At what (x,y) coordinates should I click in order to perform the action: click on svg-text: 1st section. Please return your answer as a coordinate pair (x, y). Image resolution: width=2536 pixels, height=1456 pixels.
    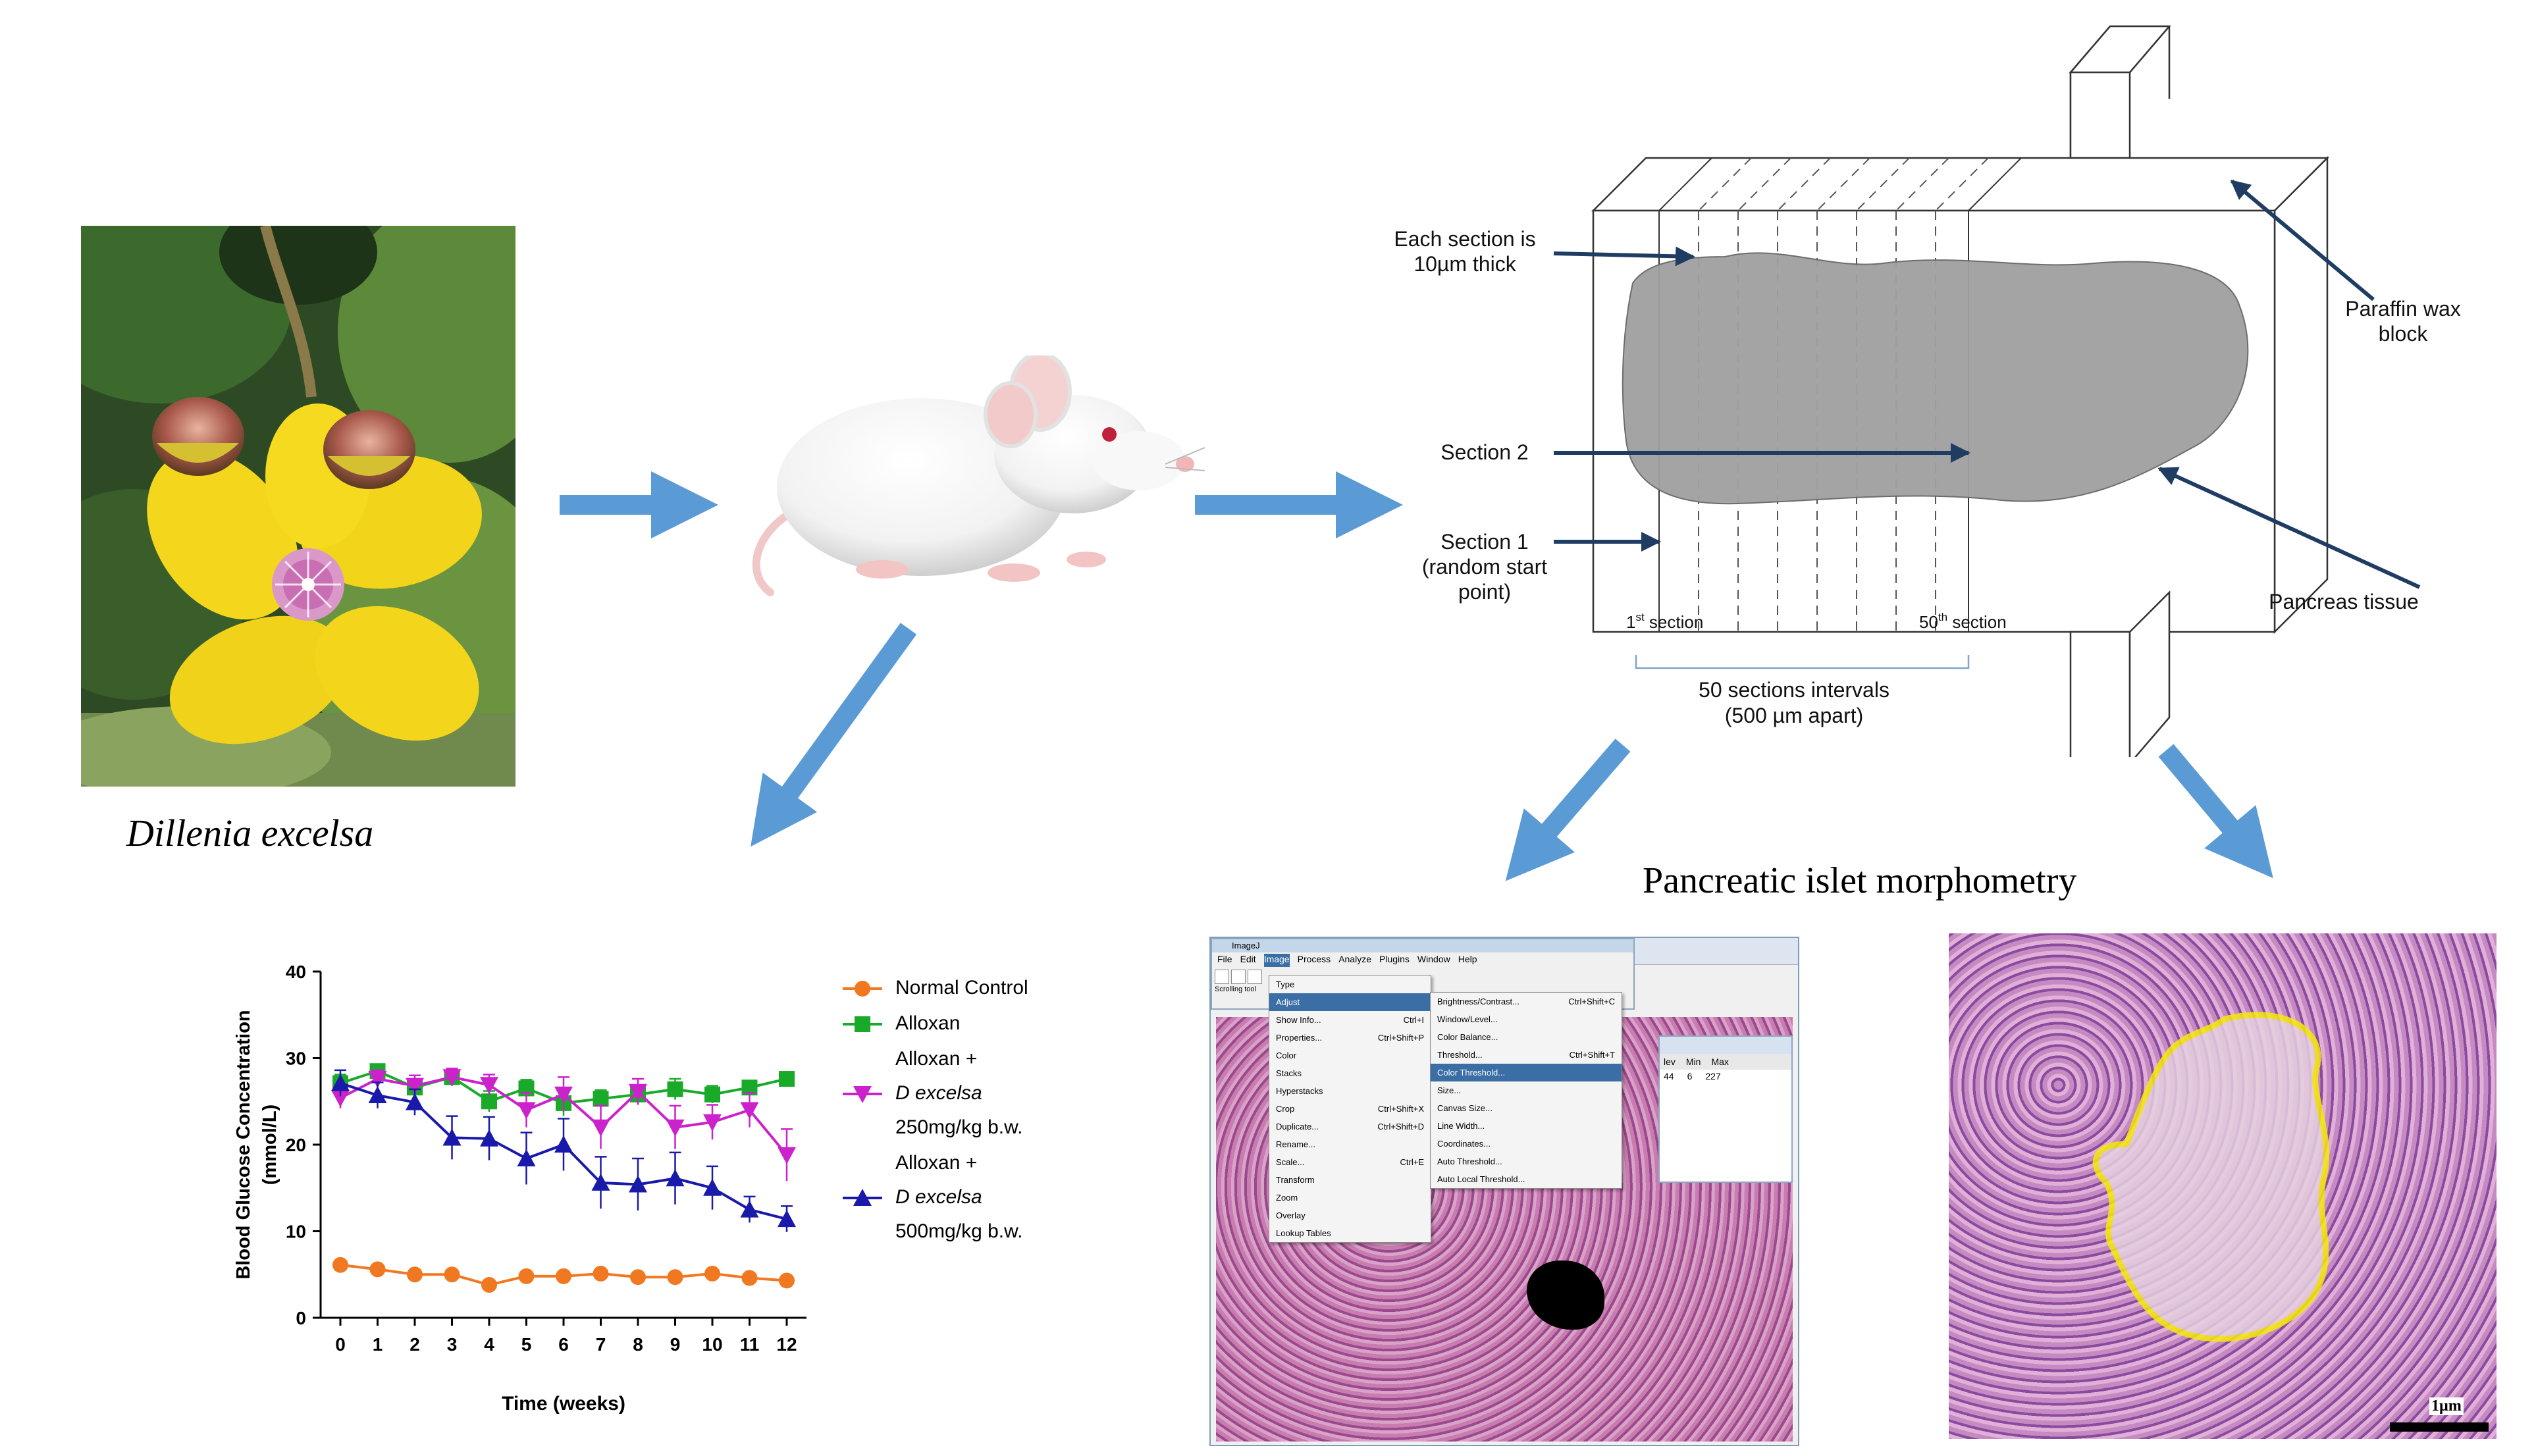
    Looking at the image, I should click on (1664, 621).